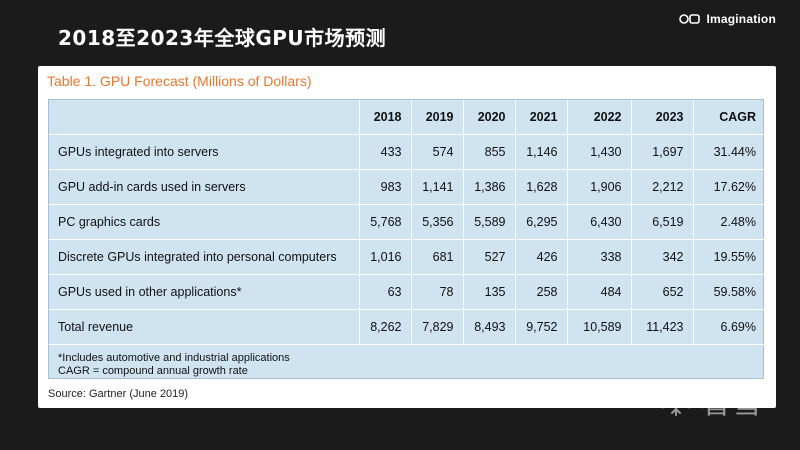  I want to click on watermark: 看雪, so click(711, 400).